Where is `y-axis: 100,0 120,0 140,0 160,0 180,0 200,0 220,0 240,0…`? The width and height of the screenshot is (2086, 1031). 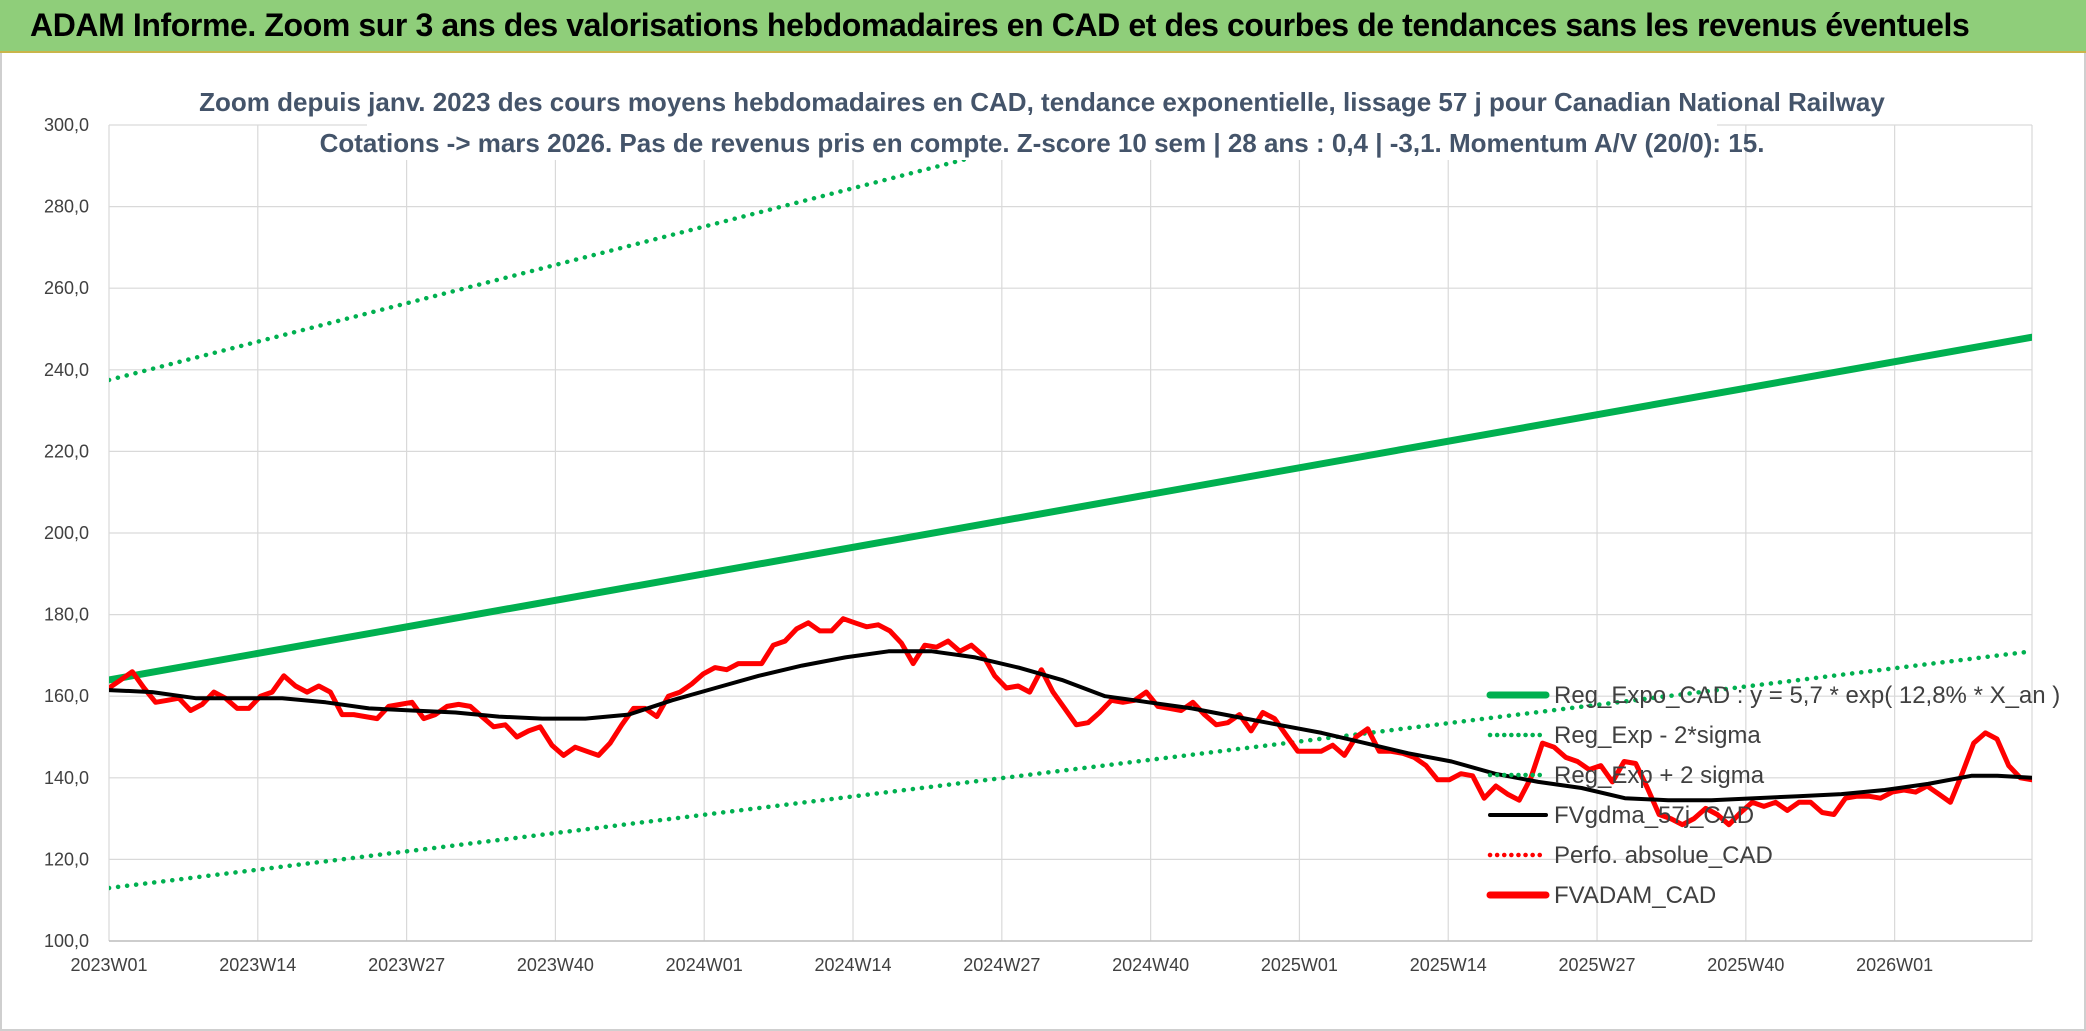
y-axis: 100,0 120,0 140,0 160,0 180,0 200,0 220,0 240,0… is located at coordinates (66, 533).